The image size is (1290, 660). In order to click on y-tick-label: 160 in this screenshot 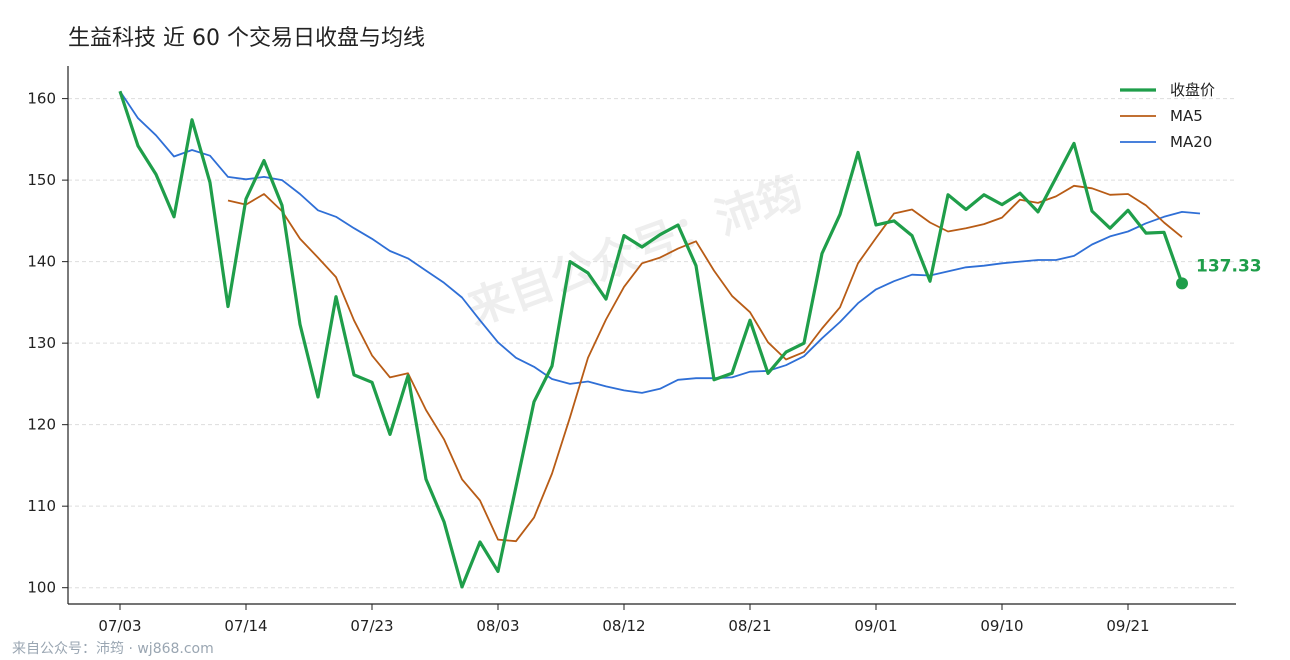, I will do `click(41, 99)`.